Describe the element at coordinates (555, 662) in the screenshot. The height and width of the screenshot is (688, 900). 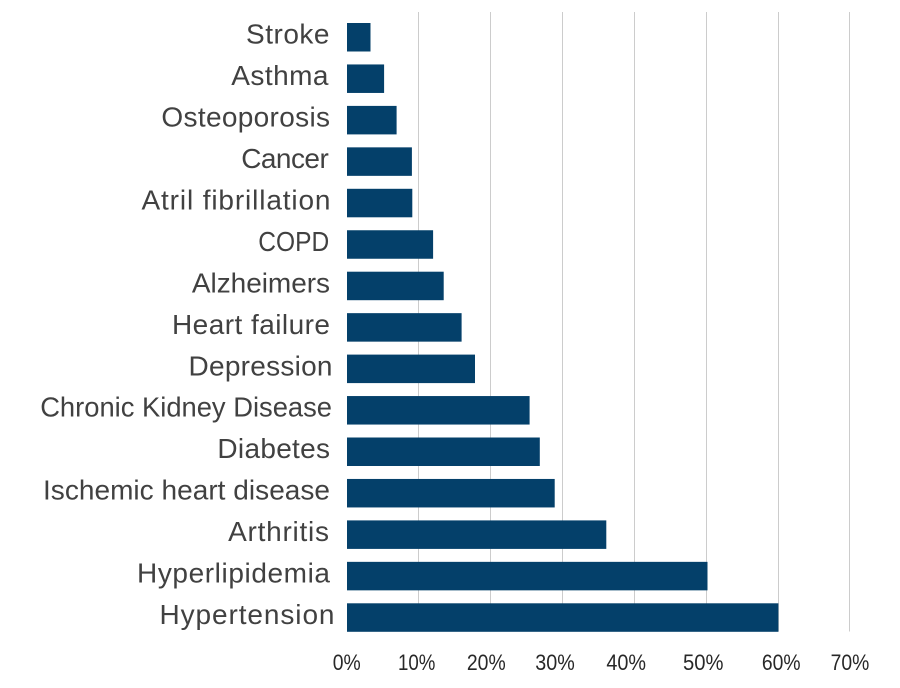
I see `svg-text: 30%` at that location.